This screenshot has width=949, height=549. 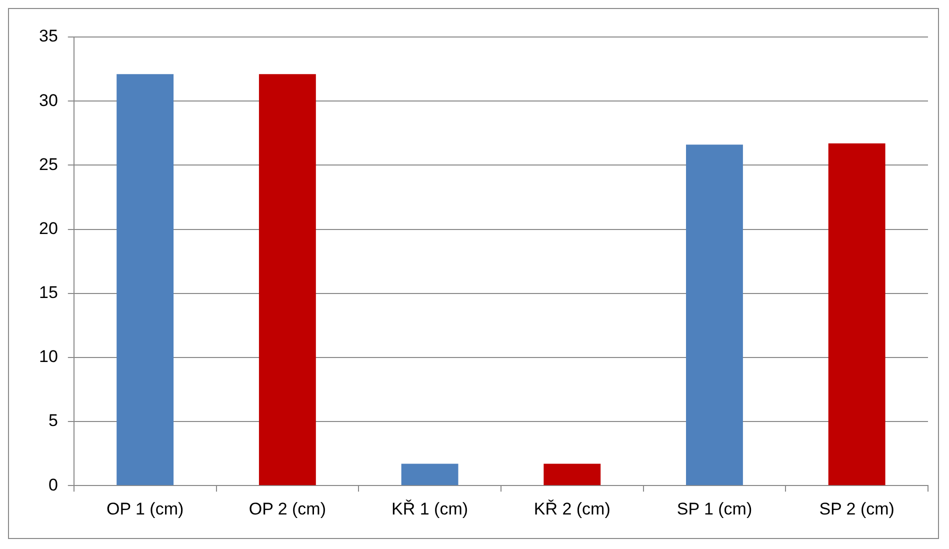 What do you see at coordinates (572, 508) in the screenshot?
I see `x-tick-label: KŘ 2 (cm)` at bounding box center [572, 508].